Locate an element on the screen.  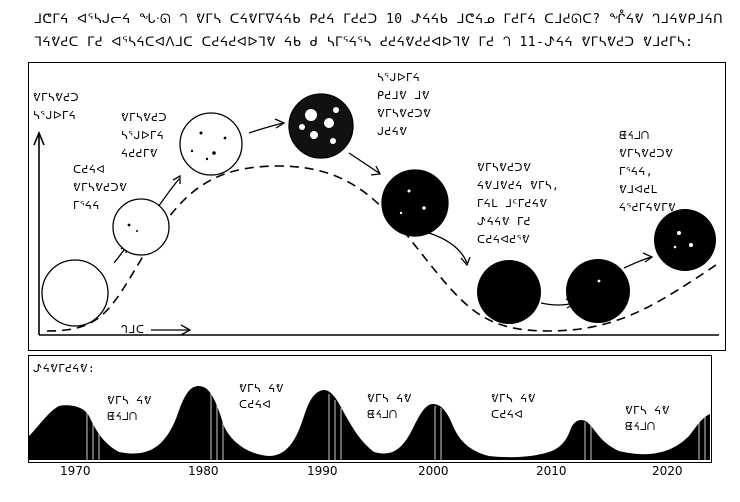
label-rising: ᕓᒥᓴᕓᕍᑐ ᓴᕐᒍᐅᒥᔦ ᔦᕍᕍᒥᕓ is located at coordinates (144, 135).